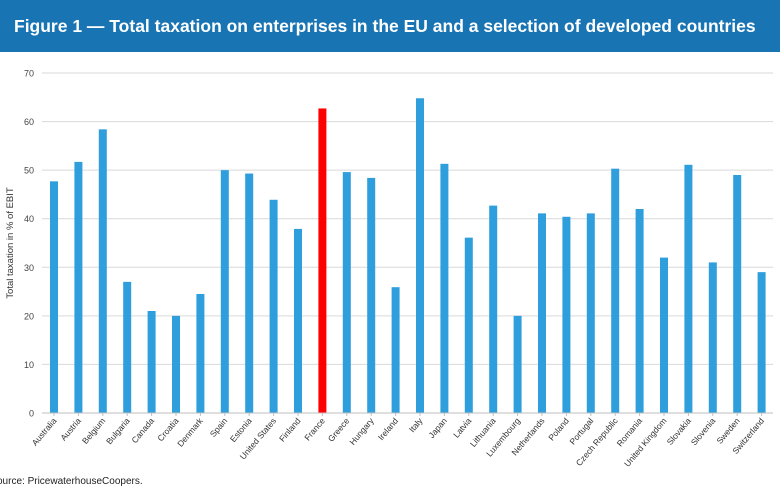 This screenshot has height=500, width=780. Describe the element at coordinates (493, 309) in the screenshot. I see `bar-lithuania` at that location.